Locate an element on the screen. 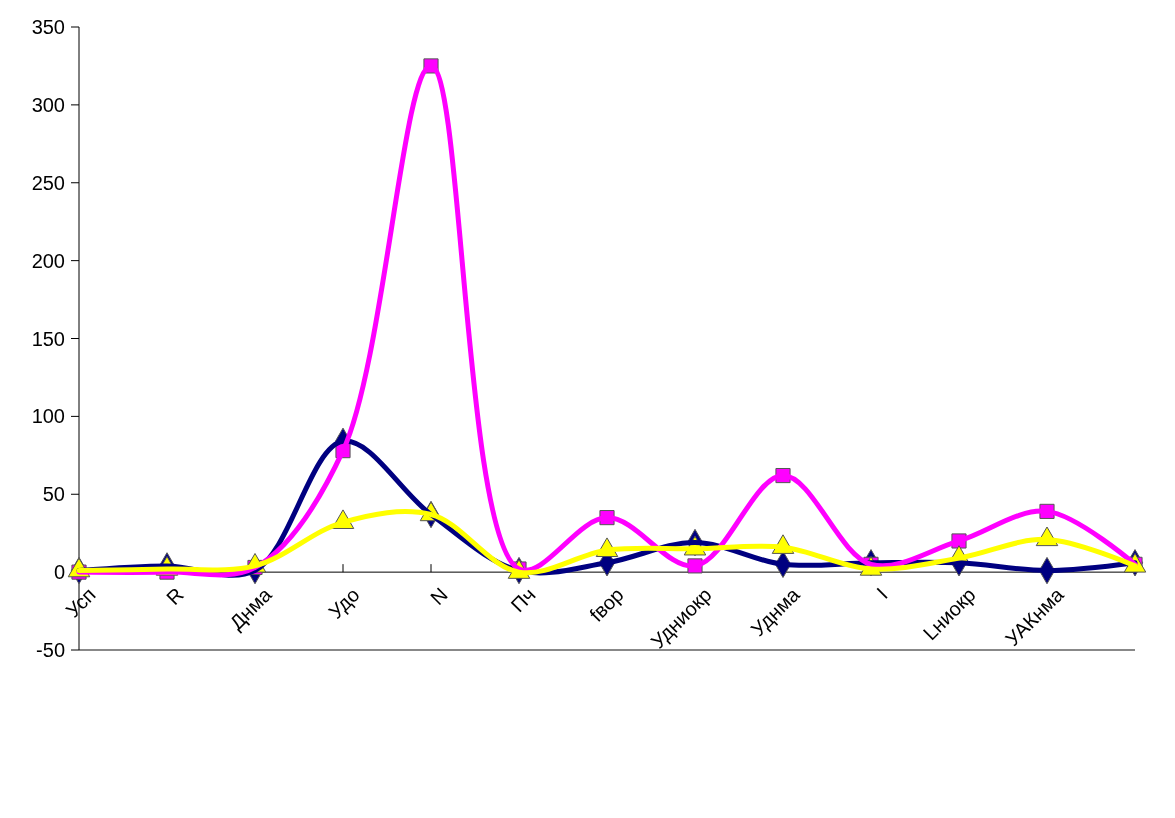 This screenshot has height=818, width=1175. y-tick-label: 200 is located at coordinates (48, 260).